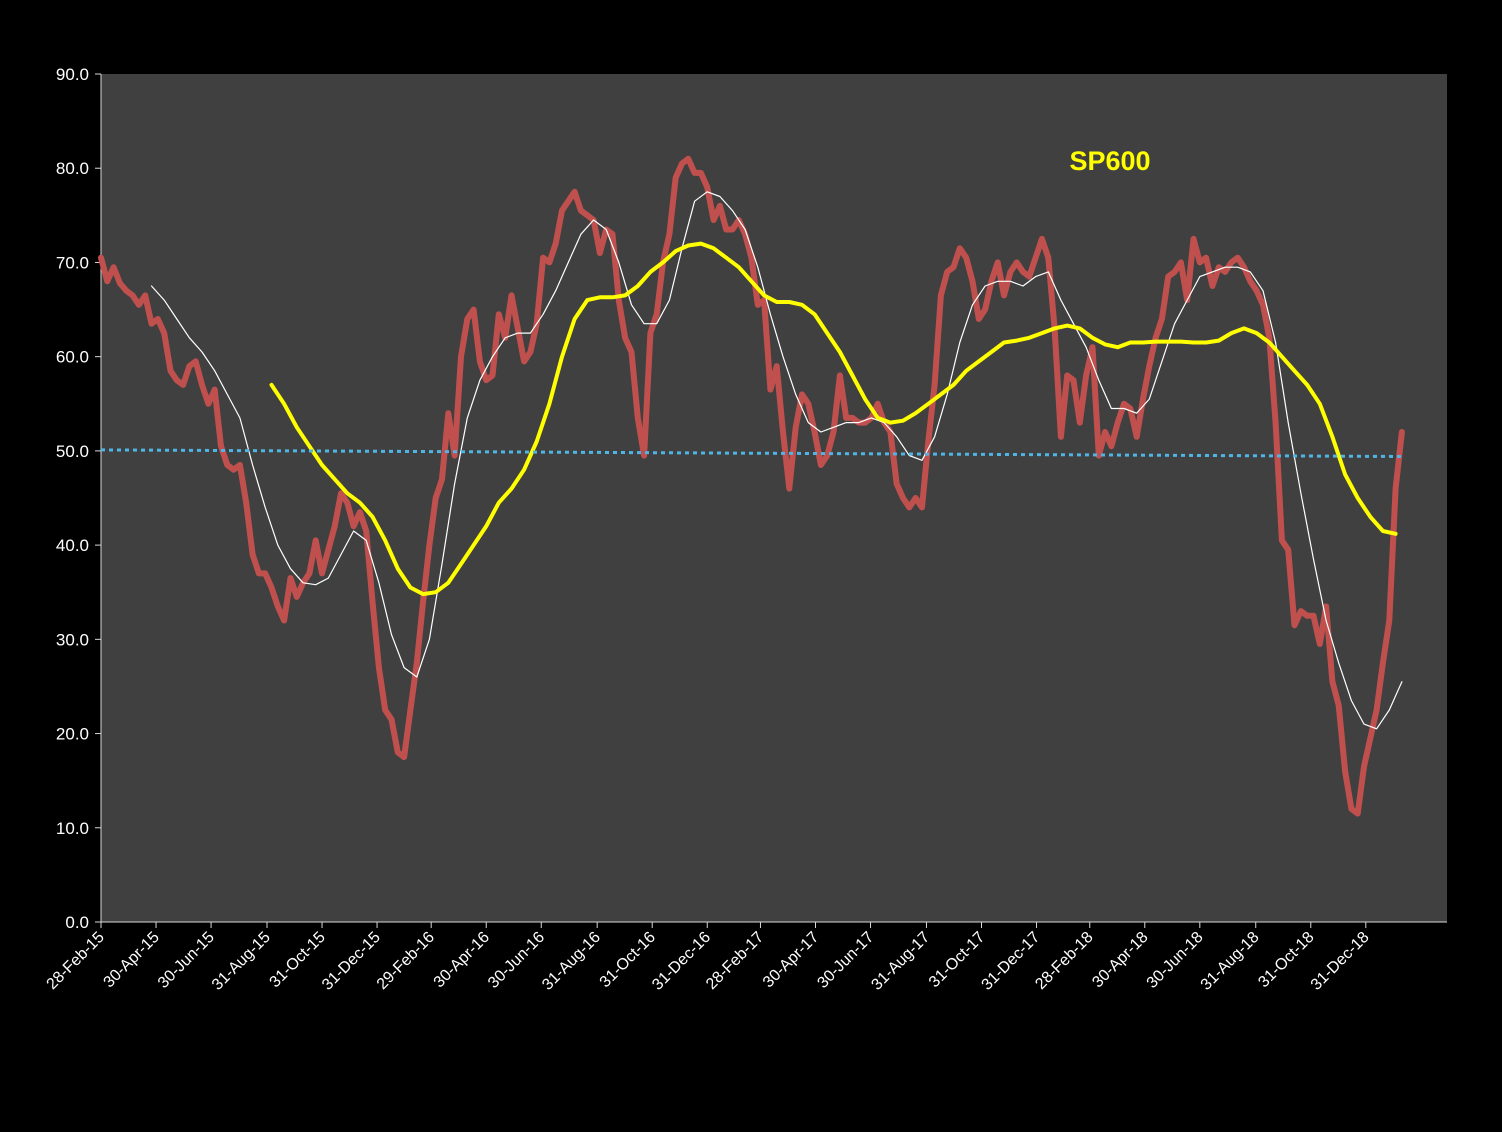 Image resolution: width=1502 pixels, height=1132 pixels. Describe the element at coordinates (76, 961) in the screenshot. I see `x-tick-label: 28-Feb-15` at that location.